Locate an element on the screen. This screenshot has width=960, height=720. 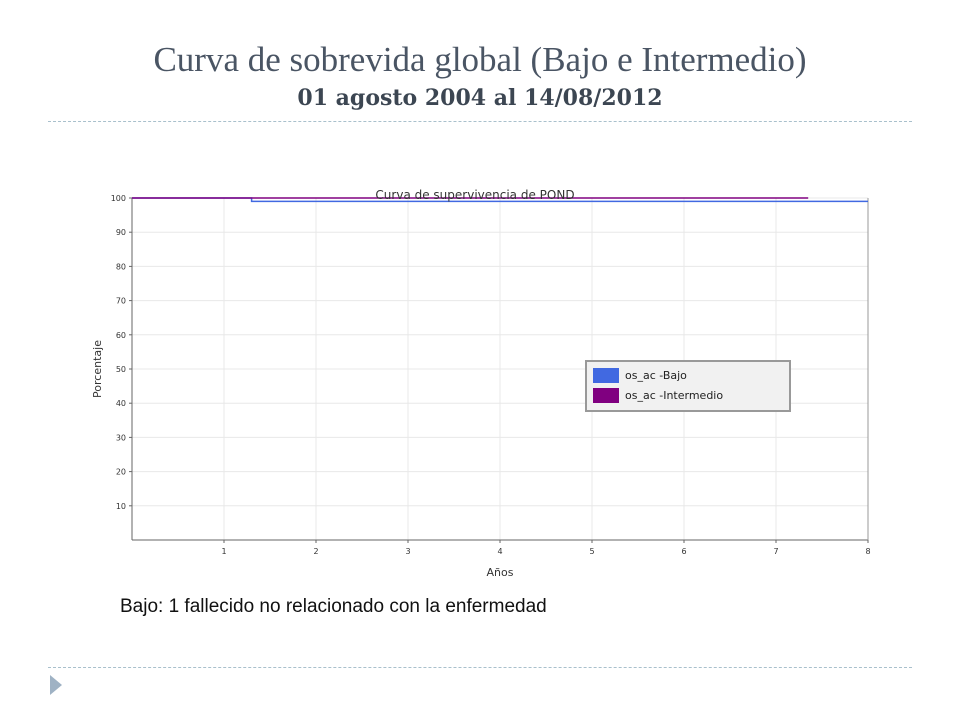
x-tick-label: 1 is located at coordinates (223, 551).